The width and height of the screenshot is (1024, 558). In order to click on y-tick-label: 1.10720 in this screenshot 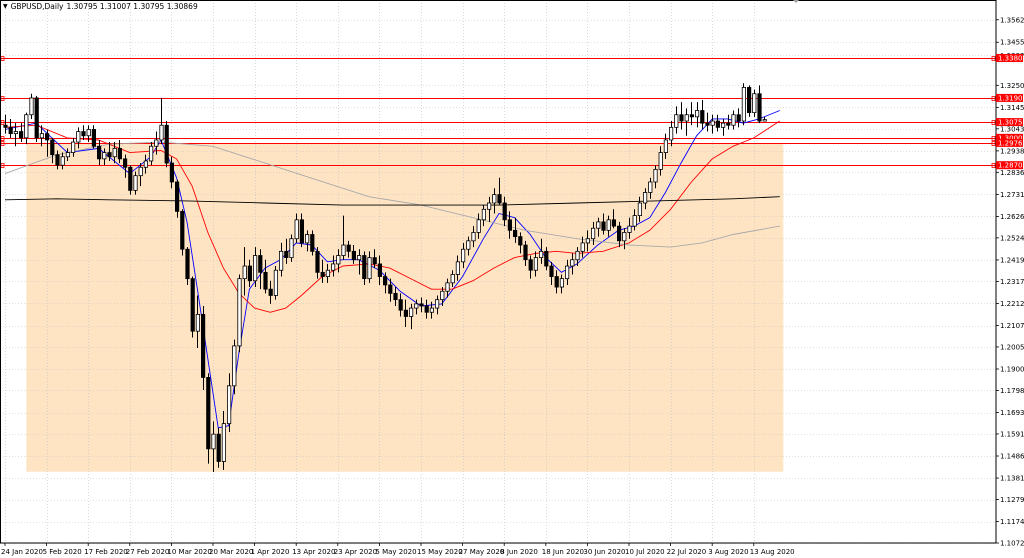, I will do `click(1012, 544)`.